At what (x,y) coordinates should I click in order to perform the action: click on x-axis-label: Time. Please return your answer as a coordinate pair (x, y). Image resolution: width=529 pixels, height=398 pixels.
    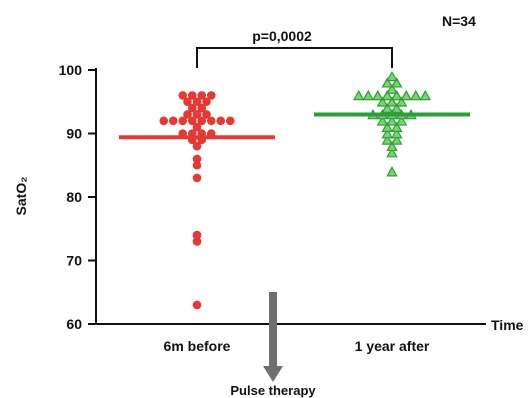
    Looking at the image, I should click on (507, 325).